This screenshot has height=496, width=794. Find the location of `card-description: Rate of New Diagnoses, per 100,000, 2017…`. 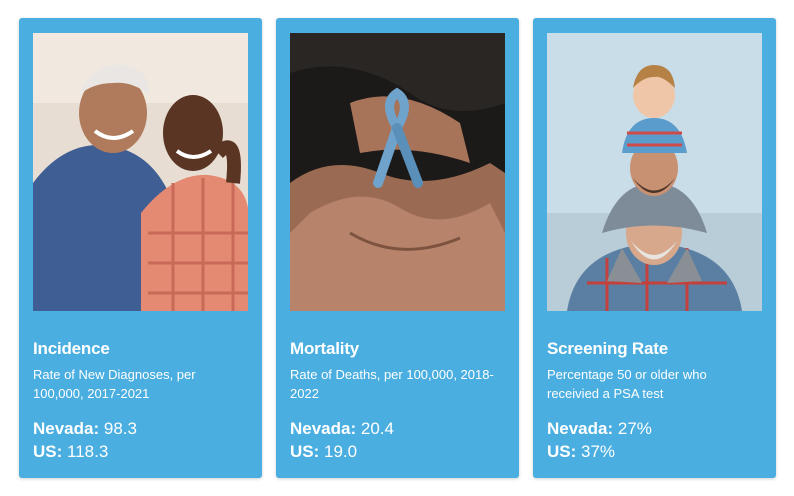

card-description: Rate of New Diagnoses, per 100,000, 2017… is located at coordinates (114, 384).